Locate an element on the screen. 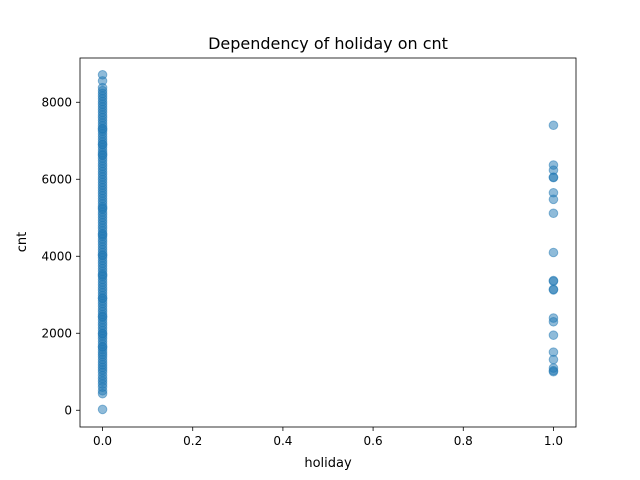 This screenshot has height=480, width=640. y-tick-label: 0 is located at coordinates (68, 410).